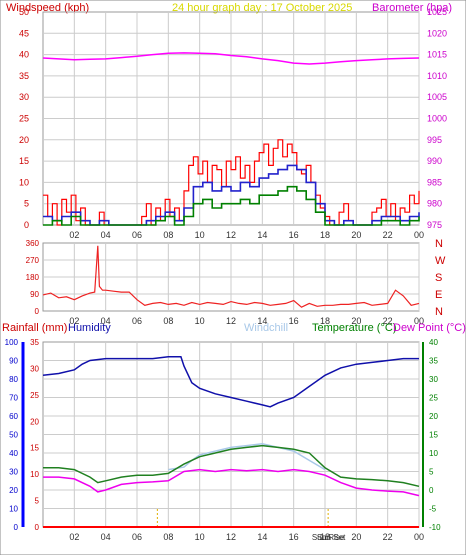 The height and width of the screenshot is (555, 466). What do you see at coordinates (34, 294) in the screenshot?
I see `direction-degree-label: 90` at bounding box center [34, 294].